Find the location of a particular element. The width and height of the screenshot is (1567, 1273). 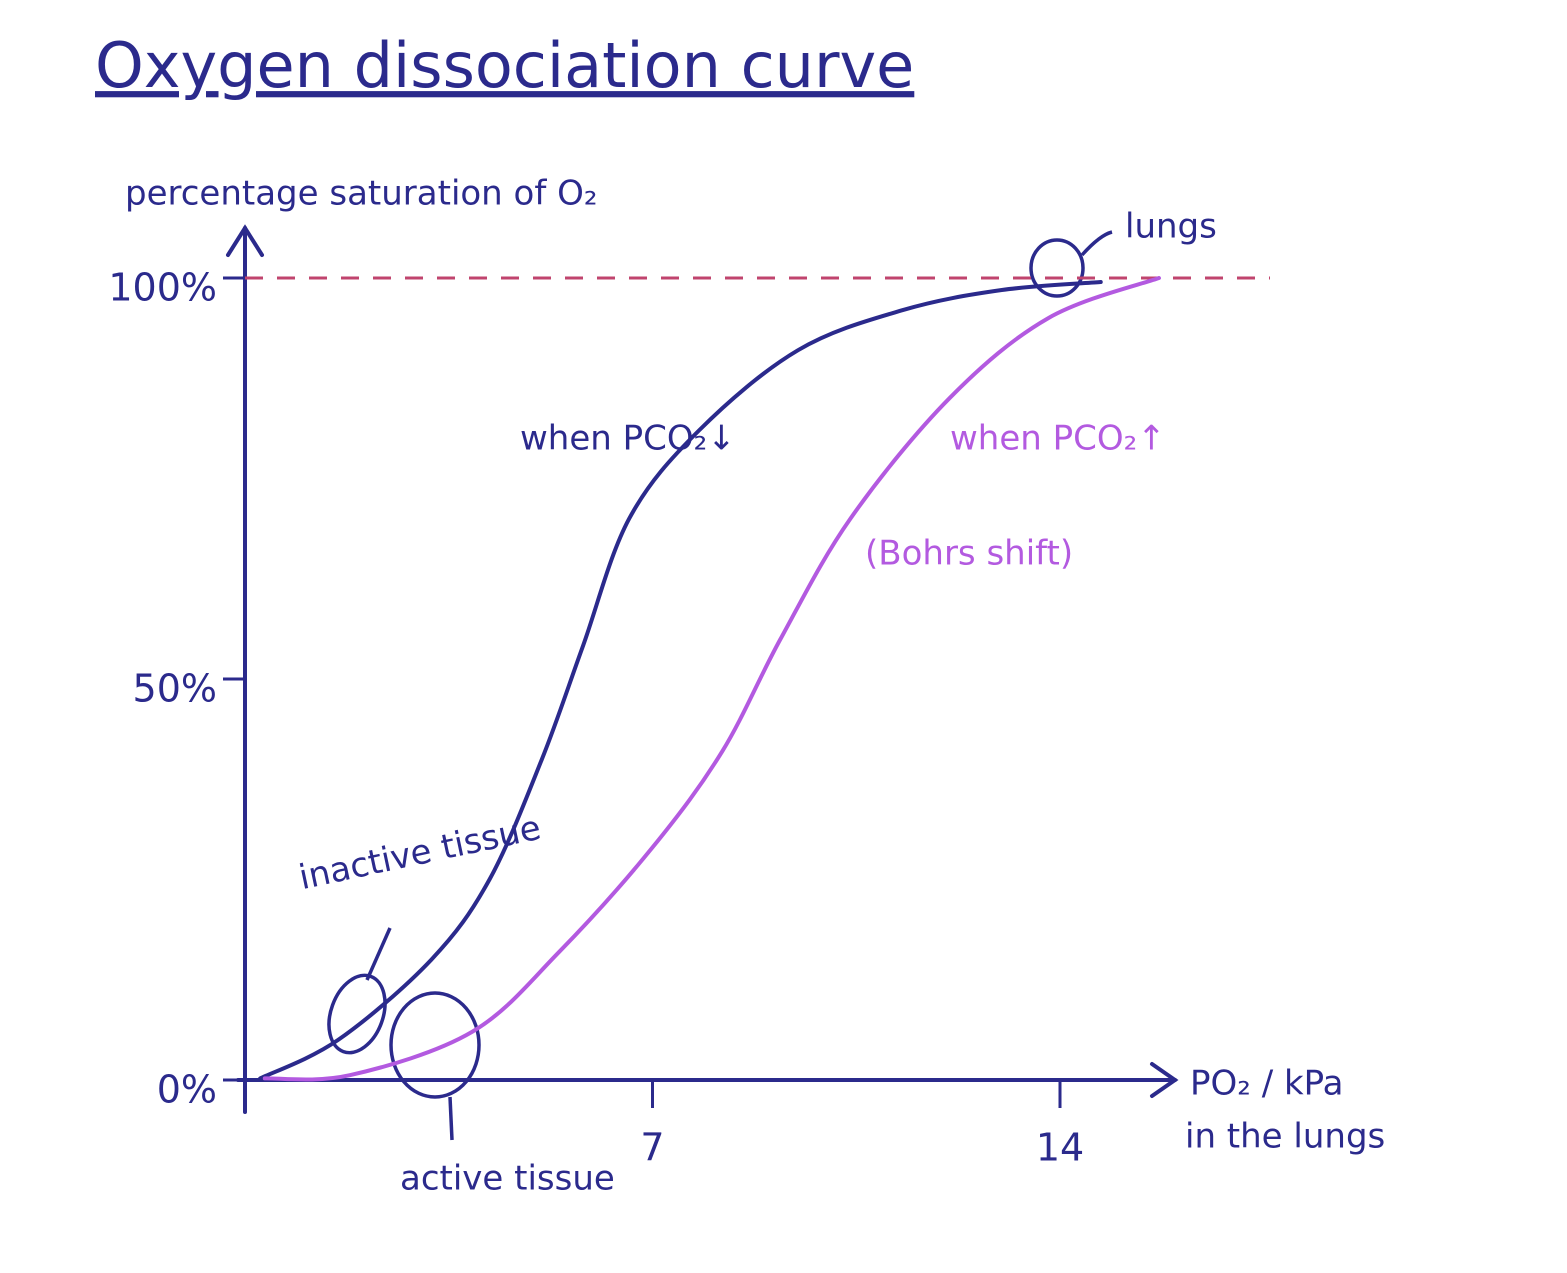

annotation: lungs is located at coordinates (1171, 227).